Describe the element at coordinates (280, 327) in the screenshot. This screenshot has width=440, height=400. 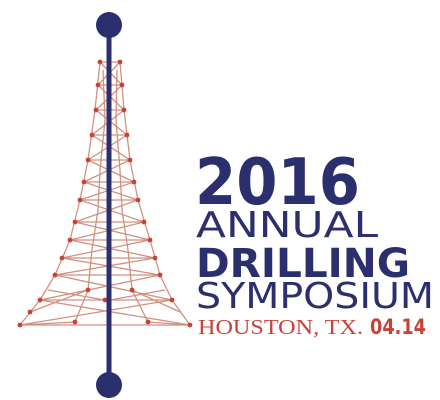
I see `event-location: HOUSTON, TX.` at that location.